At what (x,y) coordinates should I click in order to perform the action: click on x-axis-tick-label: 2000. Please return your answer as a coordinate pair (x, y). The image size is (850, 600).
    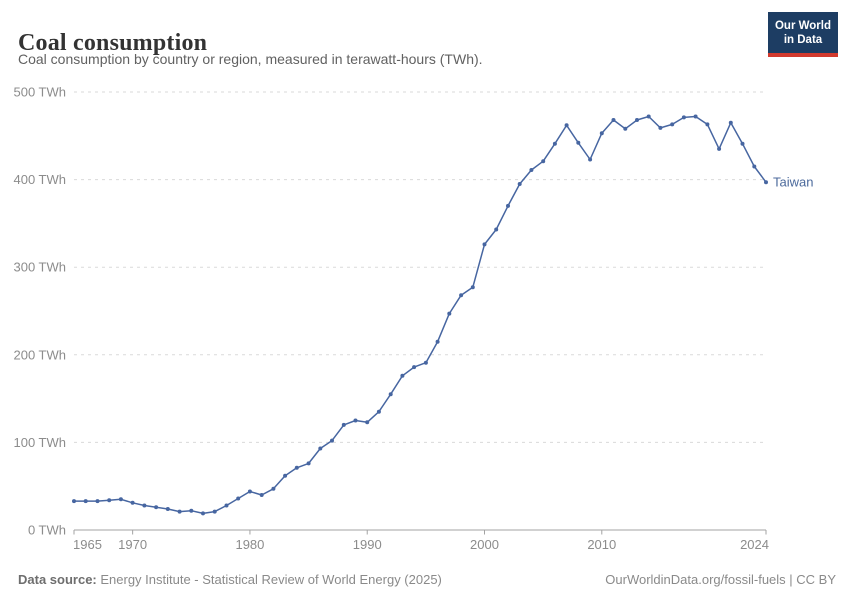
    Looking at the image, I should click on (484, 544).